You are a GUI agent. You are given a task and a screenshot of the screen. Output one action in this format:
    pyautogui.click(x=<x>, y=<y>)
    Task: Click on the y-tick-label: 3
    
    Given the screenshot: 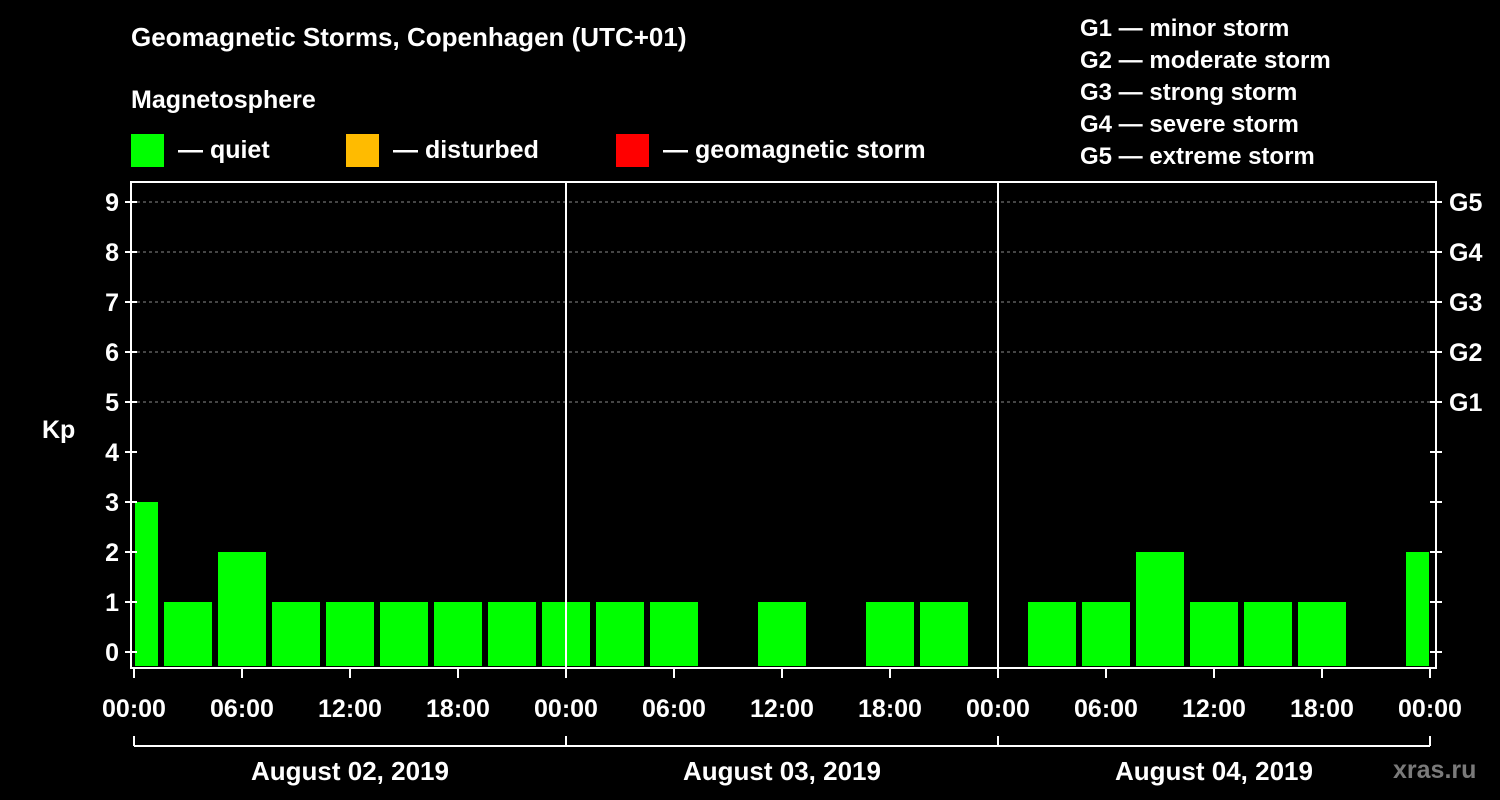 What is the action you would take?
    pyautogui.click(x=112, y=503)
    